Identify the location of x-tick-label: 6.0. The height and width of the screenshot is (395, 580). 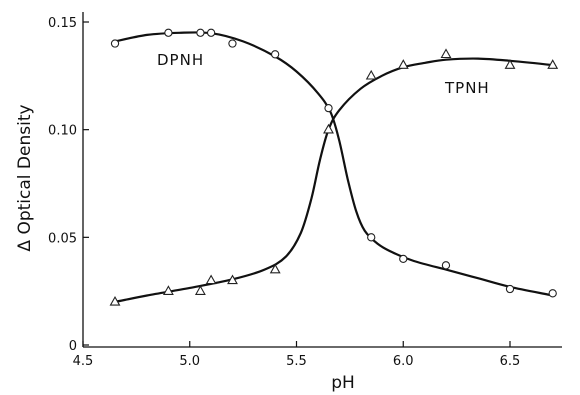
(403, 361).